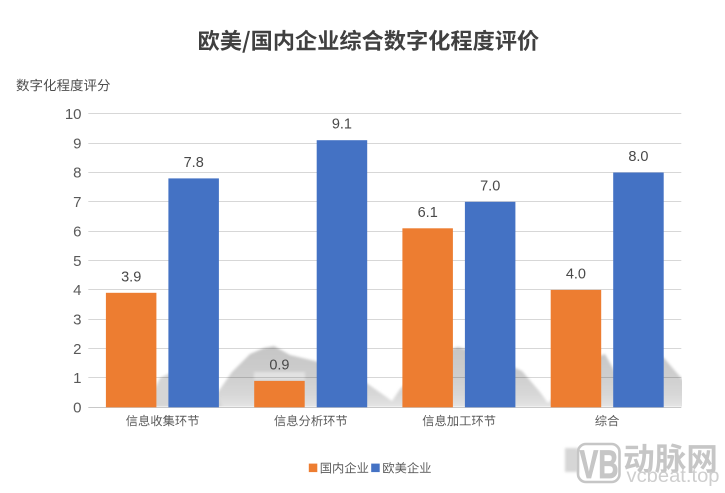  I want to click on svg-text: 3, so click(77, 319).